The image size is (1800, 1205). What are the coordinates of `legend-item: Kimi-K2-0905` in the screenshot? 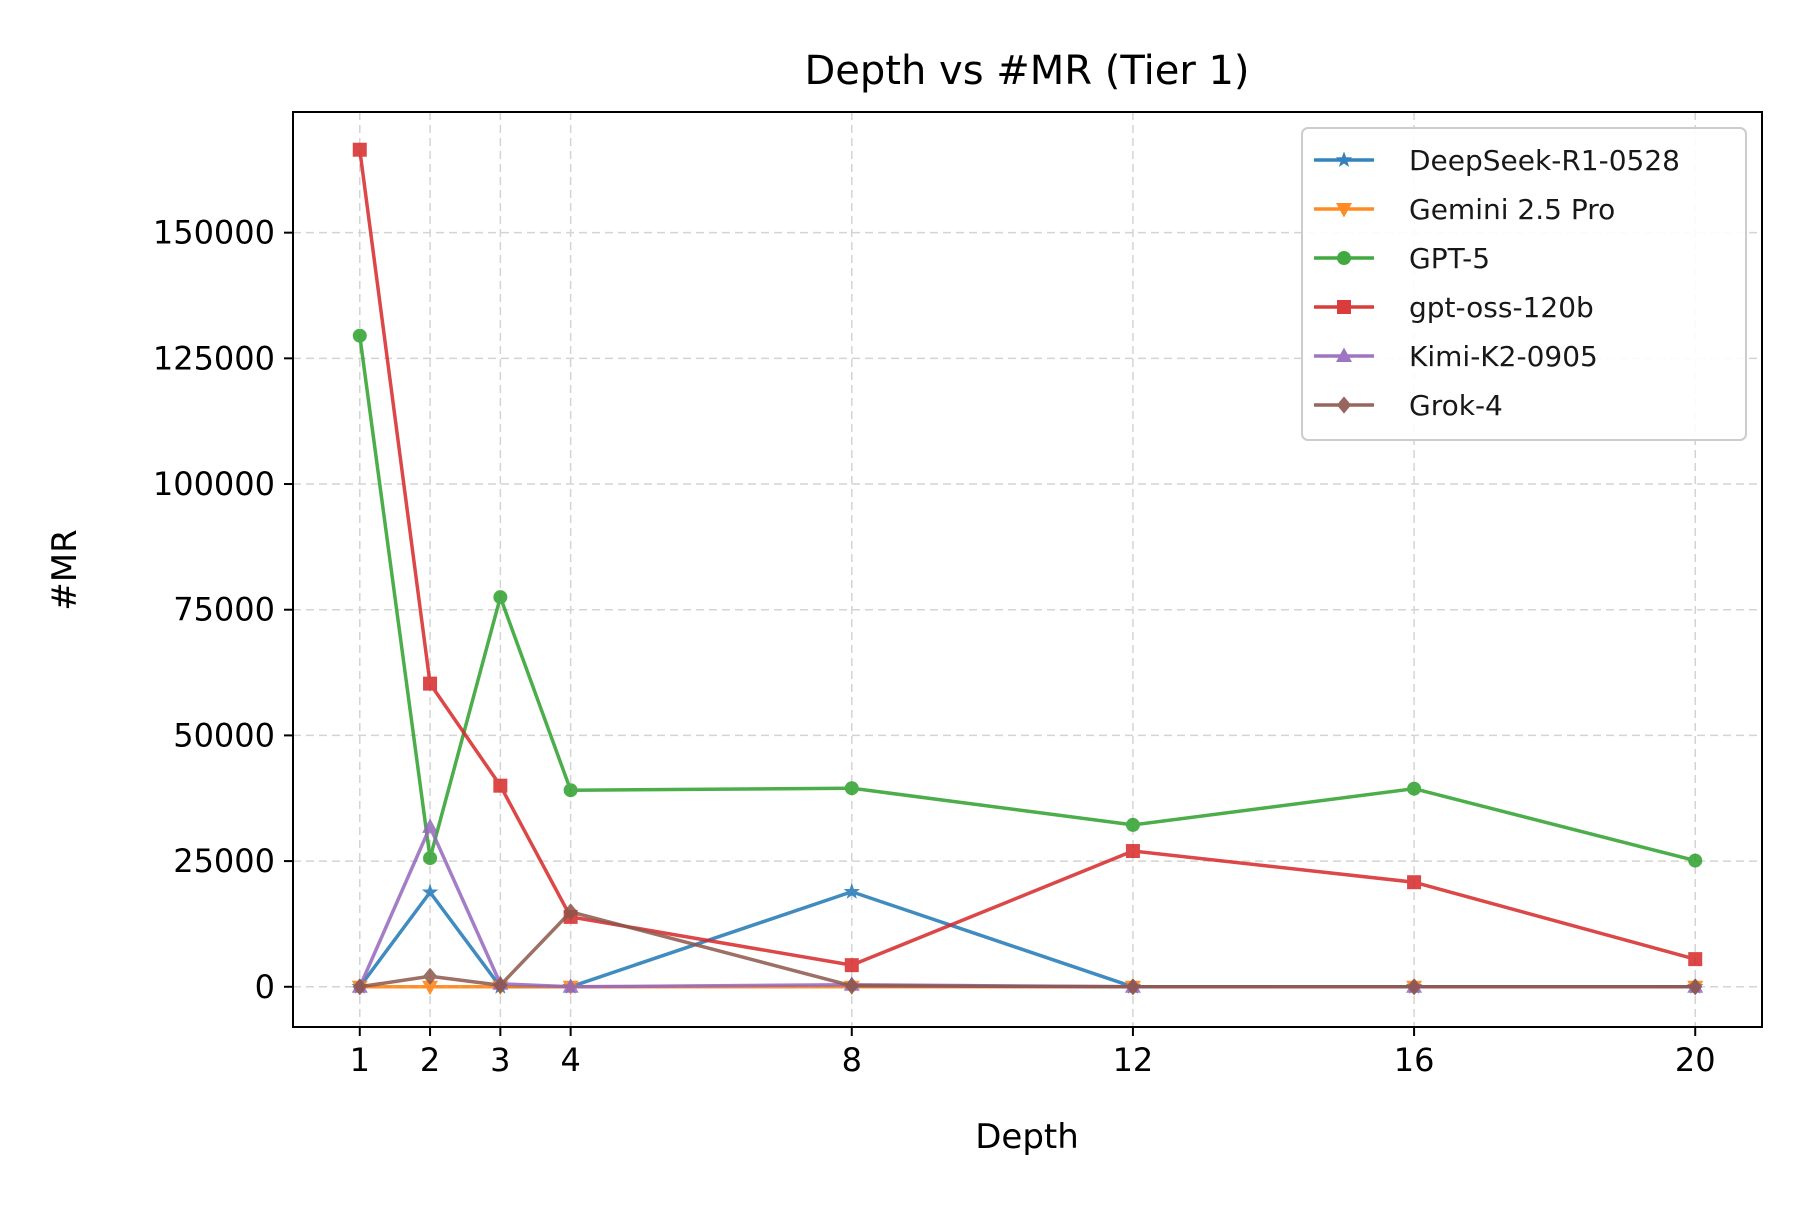 It's located at (1456, 356).